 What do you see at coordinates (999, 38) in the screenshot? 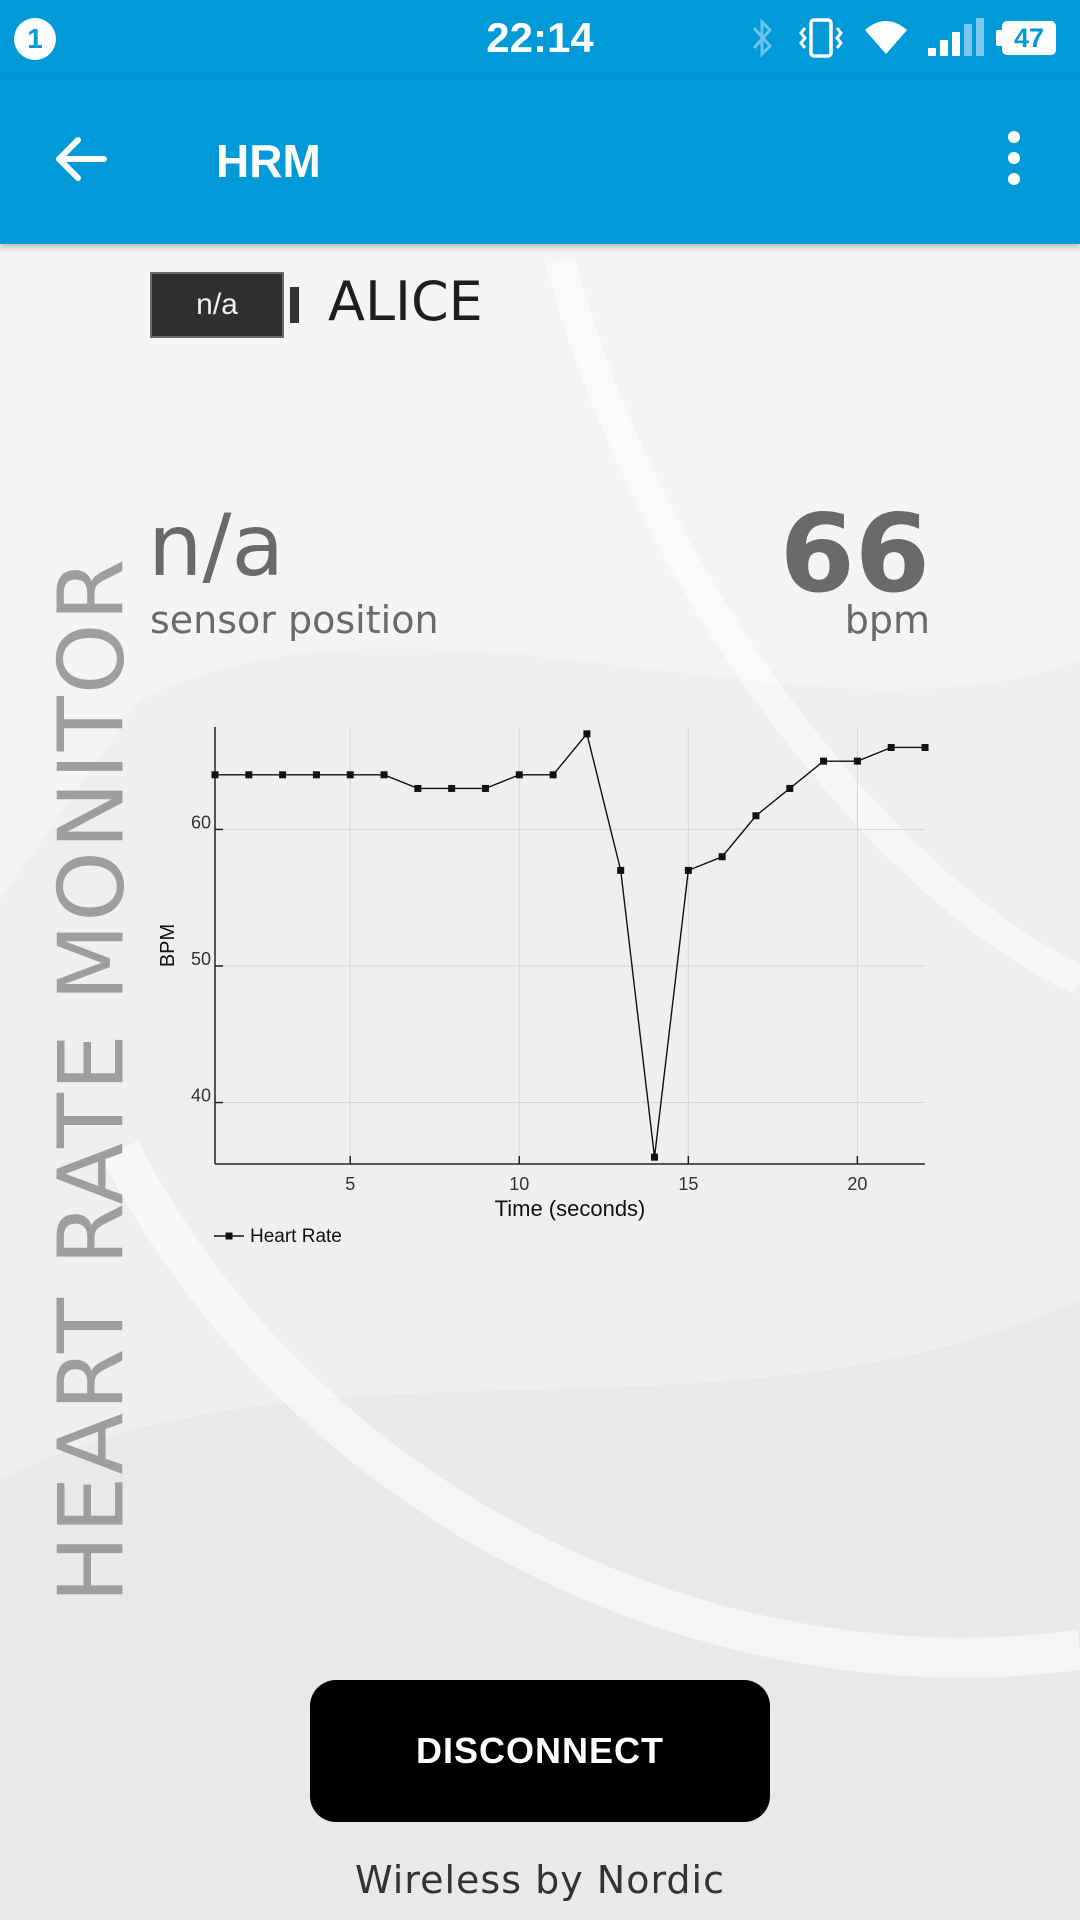
I see `battery-nub` at bounding box center [999, 38].